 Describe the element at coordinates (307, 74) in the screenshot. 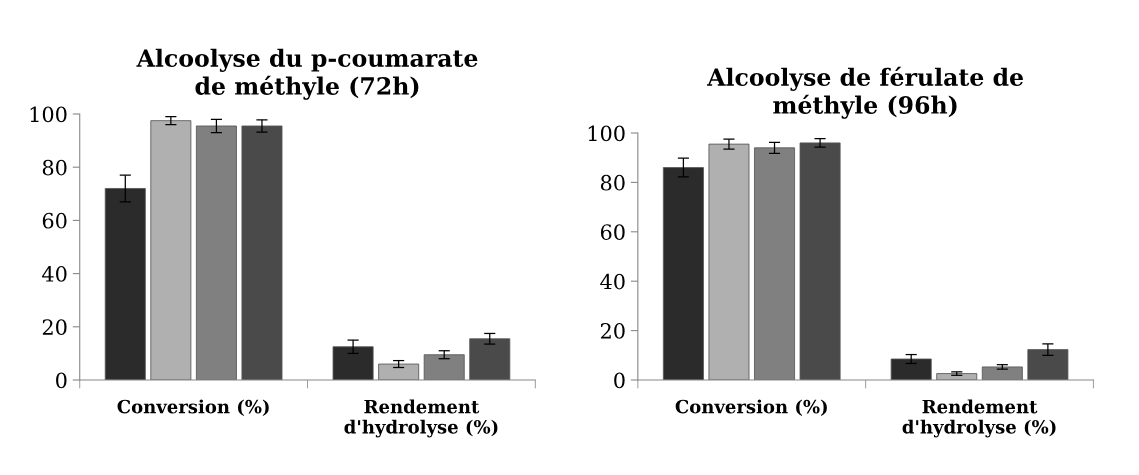

I see `chart-title: Alcoolyse du p-coumarate de méthyle (72h)` at that location.